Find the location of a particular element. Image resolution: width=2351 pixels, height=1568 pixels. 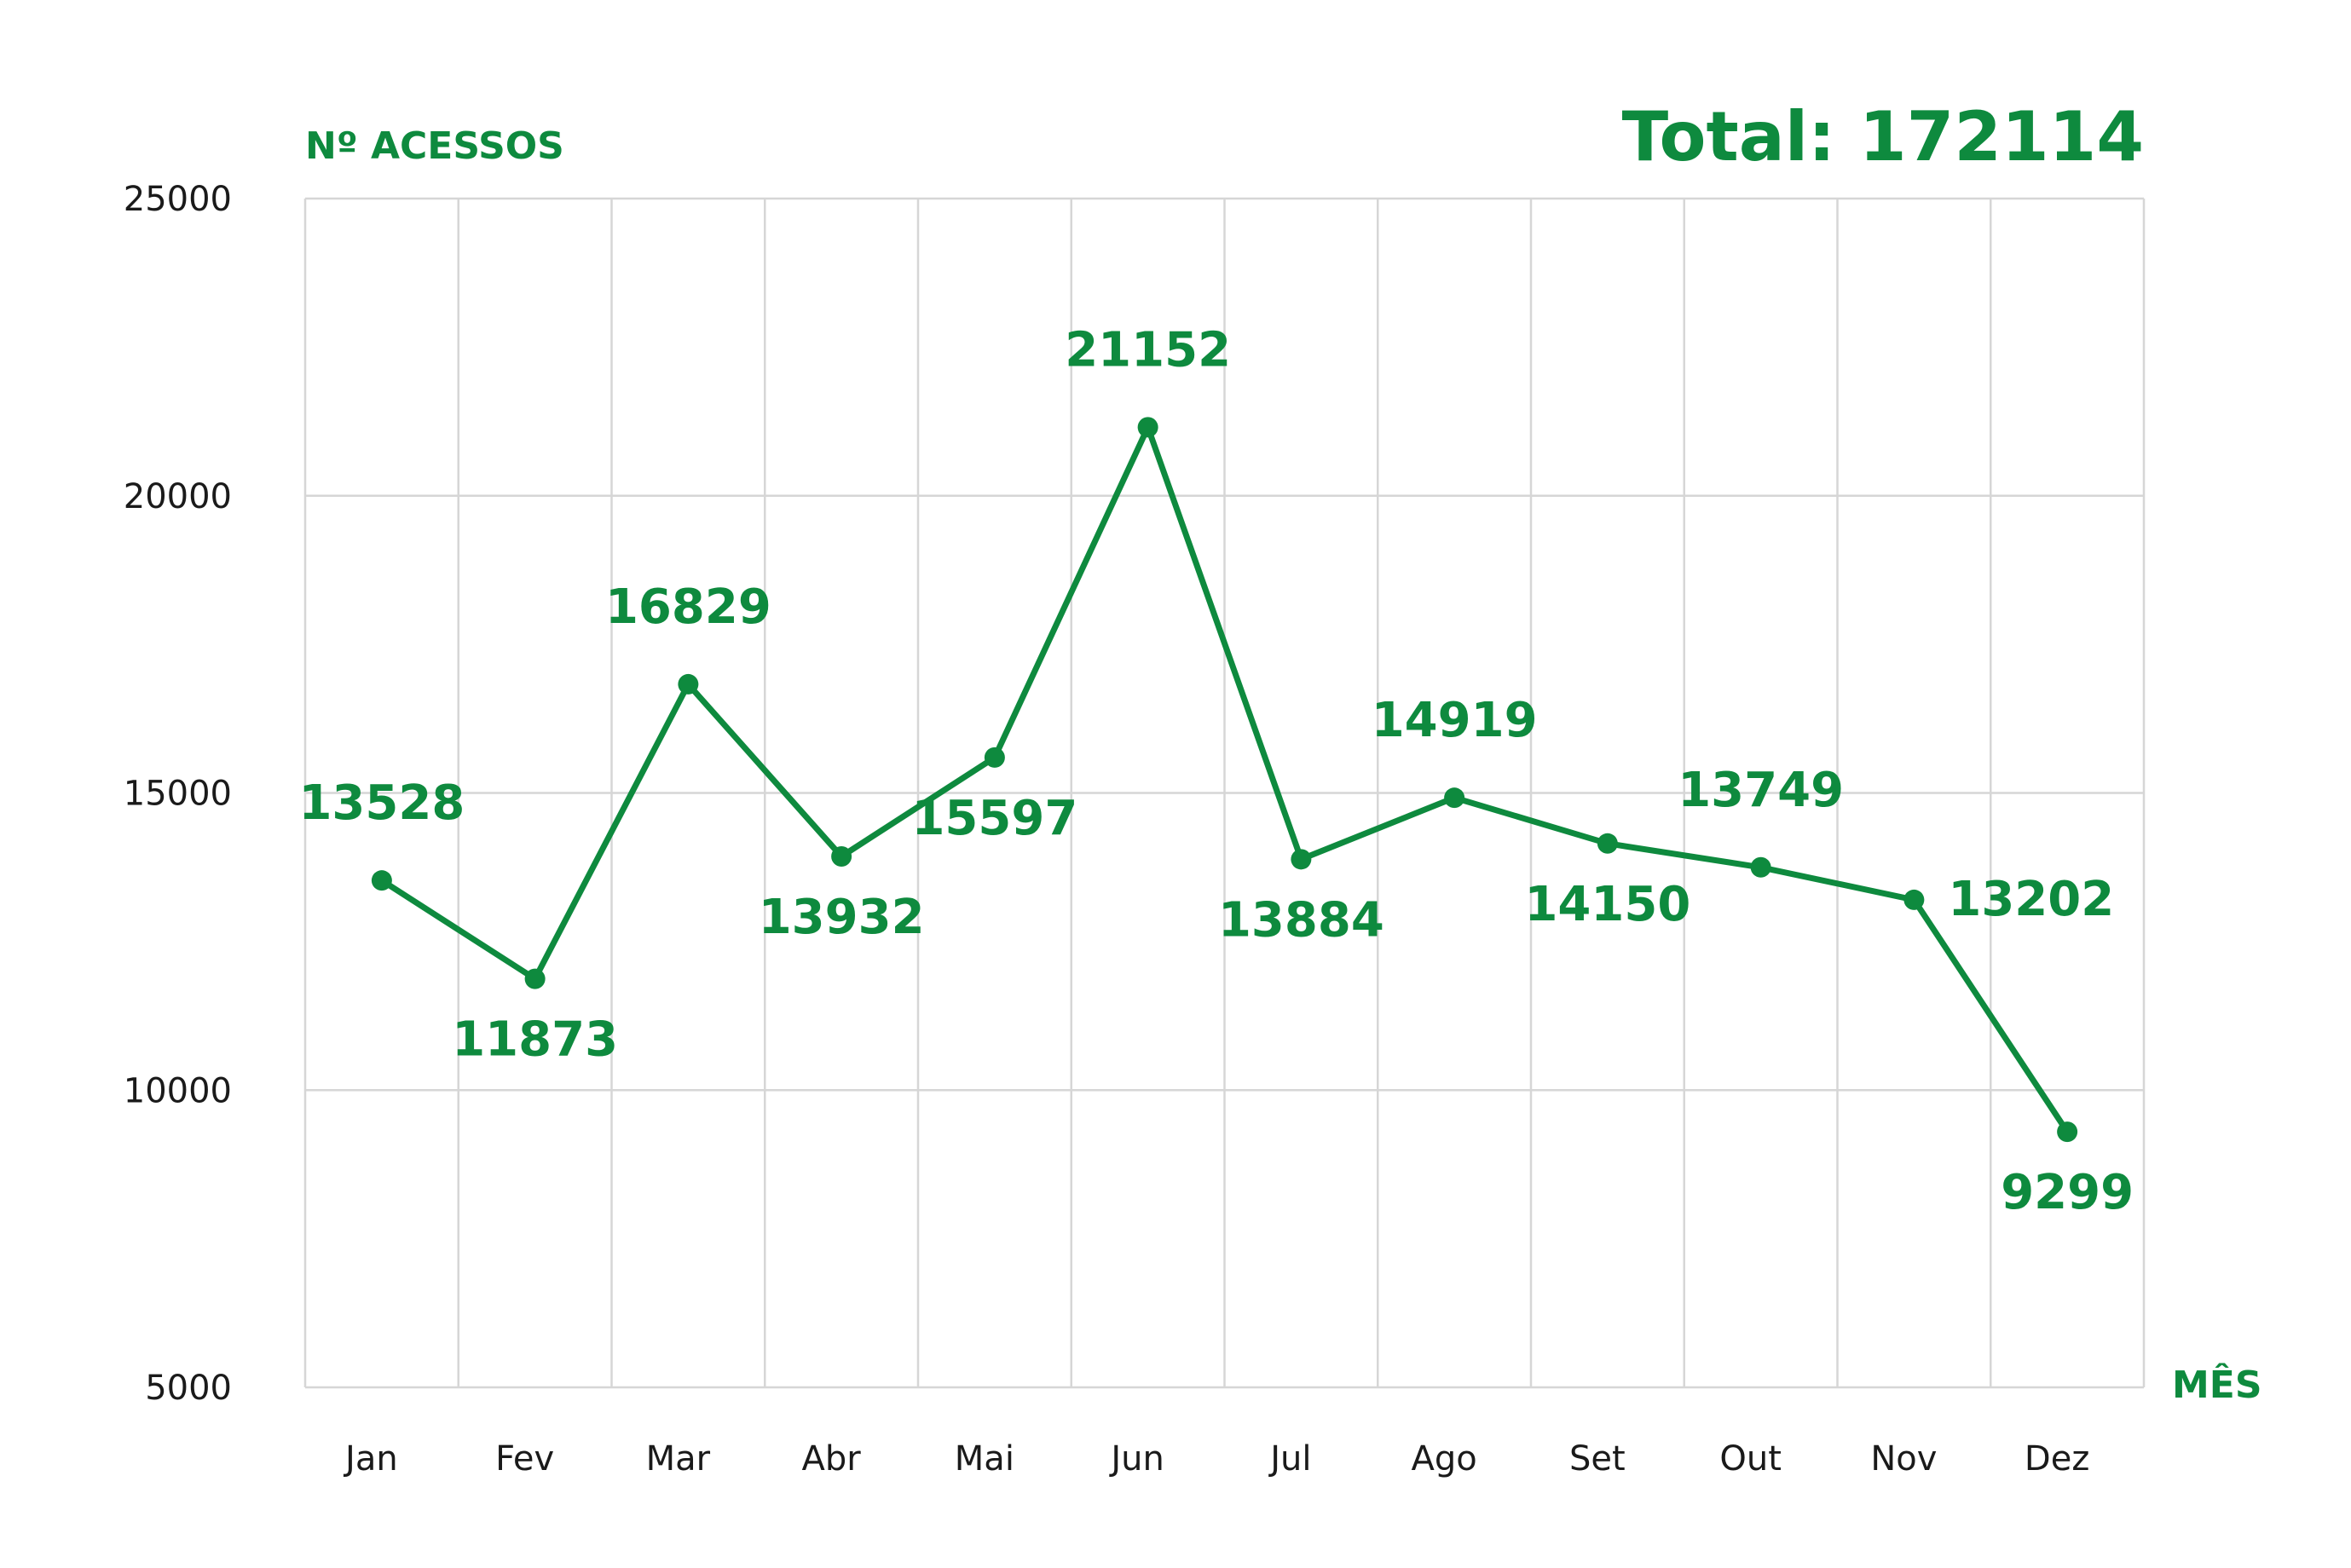

data-label: 16829 is located at coordinates (688, 607).